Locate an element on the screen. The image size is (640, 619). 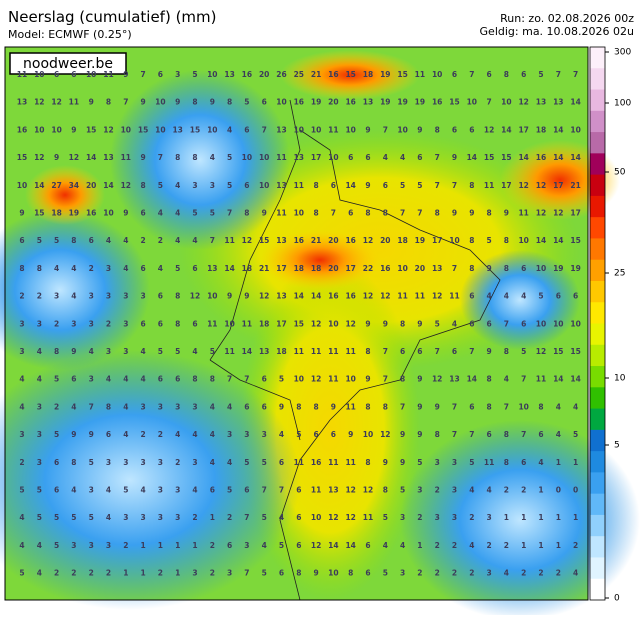
grid-value: 16 is located at coordinates (541, 157).